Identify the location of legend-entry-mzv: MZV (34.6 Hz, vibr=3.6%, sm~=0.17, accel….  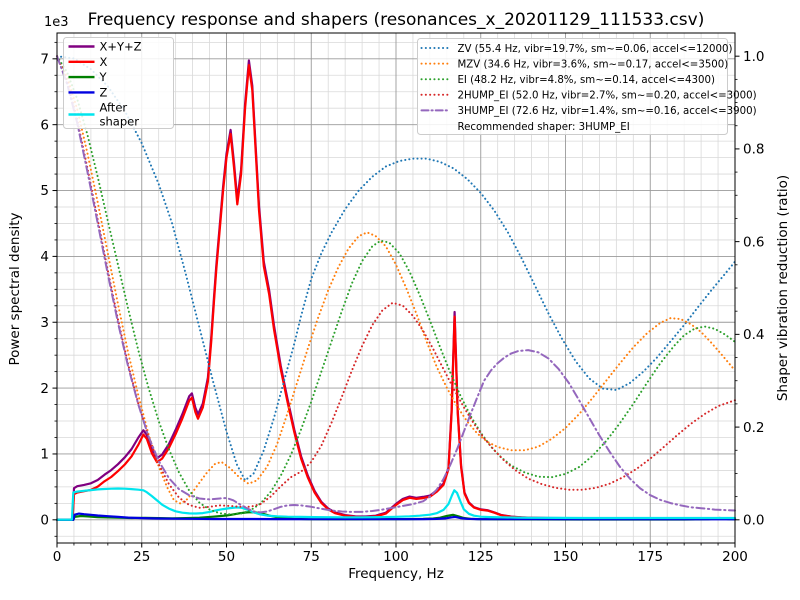
(593, 64).